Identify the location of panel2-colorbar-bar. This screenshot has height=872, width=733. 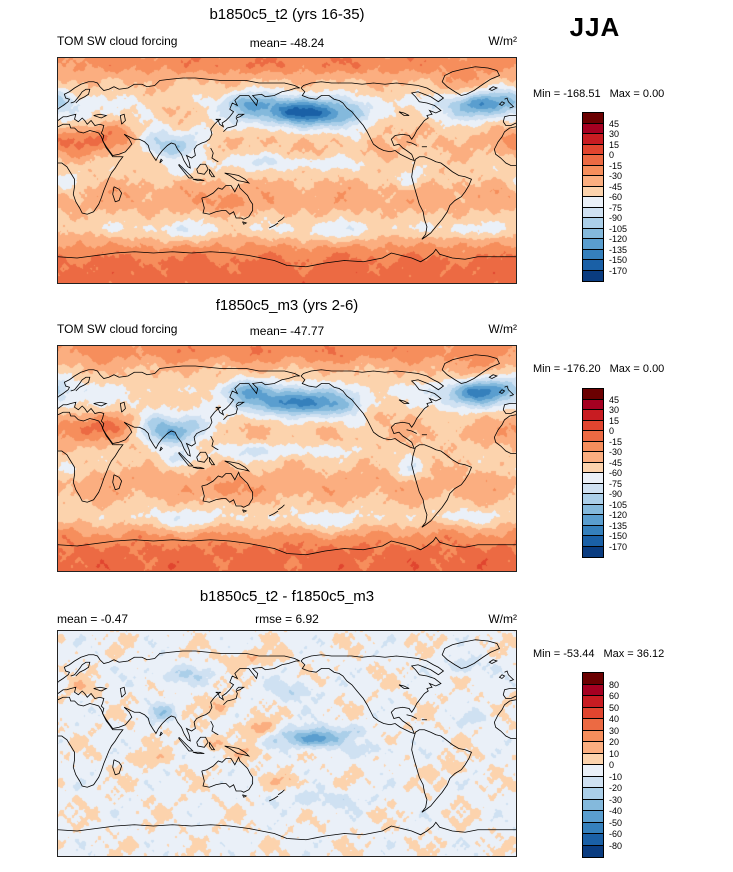
(593, 473).